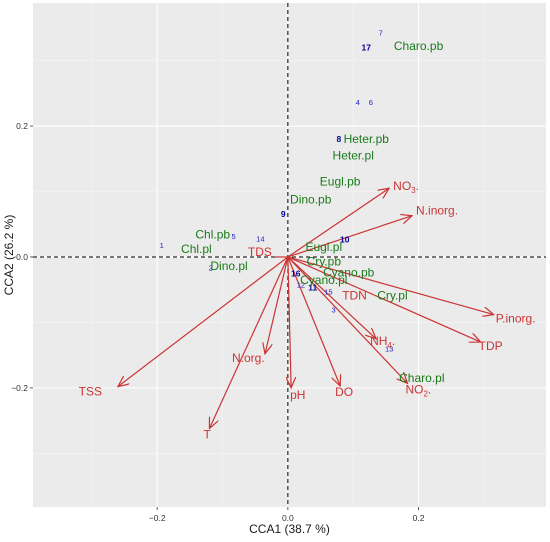 The height and width of the screenshot is (542, 550). What do you see at coordinates (421, 378) in the screenshot?
I see `taxon-label-charo-pl: Charo.pl` at bounding box center [421, 378].